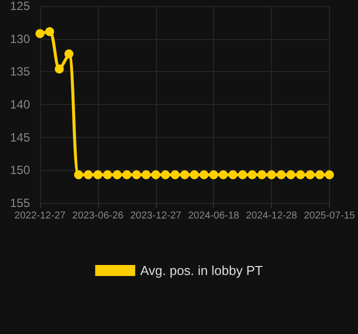  What do you see at coordinates (272, 216) in the screenshot?
I see `x-tick-label: 2024-12-28` at bounding box center [272, 216].